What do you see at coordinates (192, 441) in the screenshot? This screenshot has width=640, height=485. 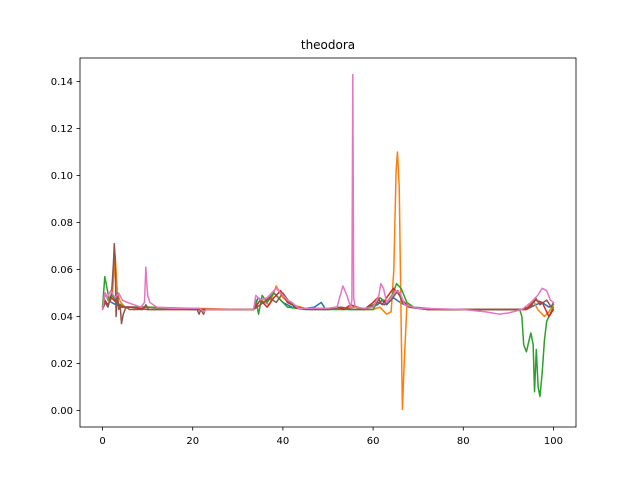 I see `x-tick-label: 20` at bounding box center [192, 441].